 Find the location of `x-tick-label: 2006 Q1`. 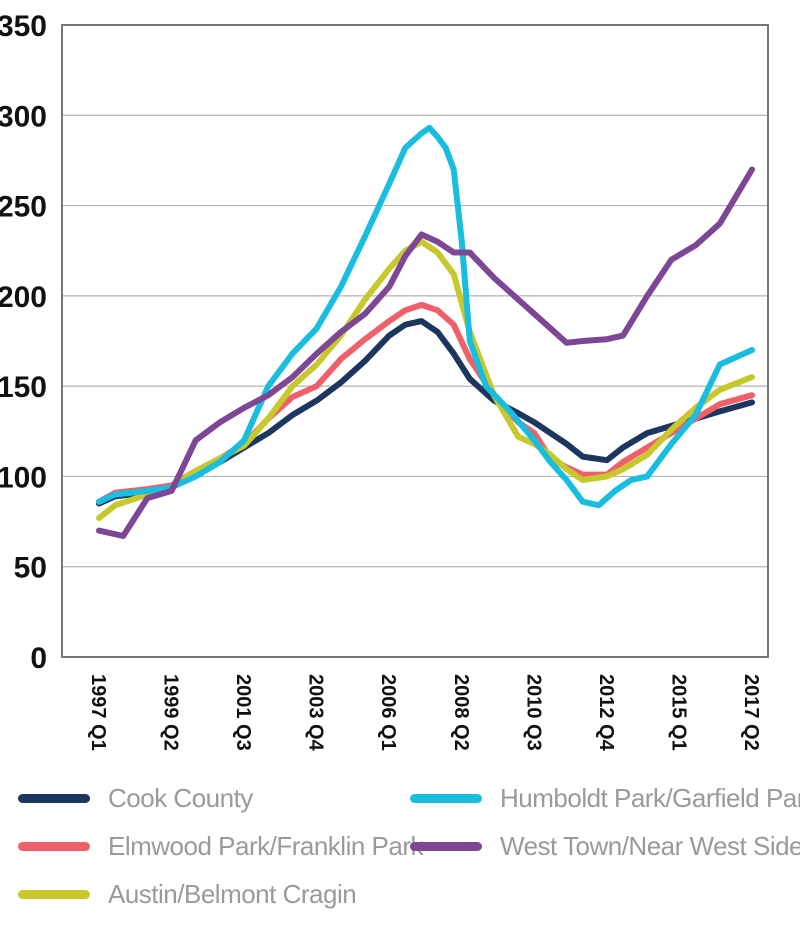

x-tick-label: 2006 Q1 is located at coordinates (388, 712).